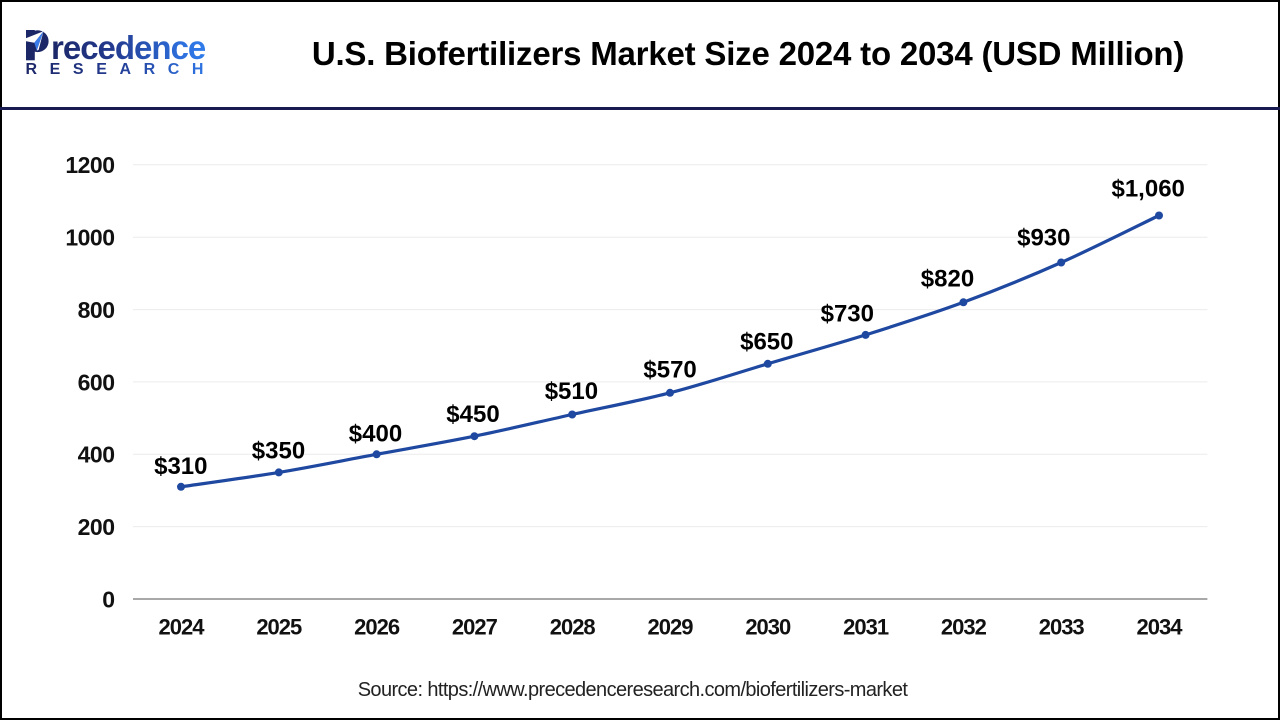 This screenshot has height=720, width=1280. What do you see at coordinates (1160, 626) in the screenshot?
I see `svg-text: 2034` at bounding box center [1160, 626].